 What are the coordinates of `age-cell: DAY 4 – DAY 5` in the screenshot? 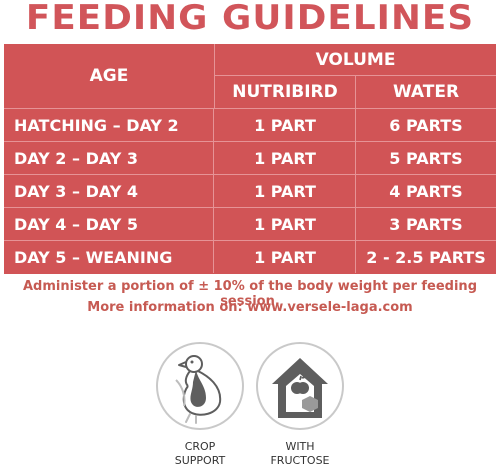 It's located at (109, 224).